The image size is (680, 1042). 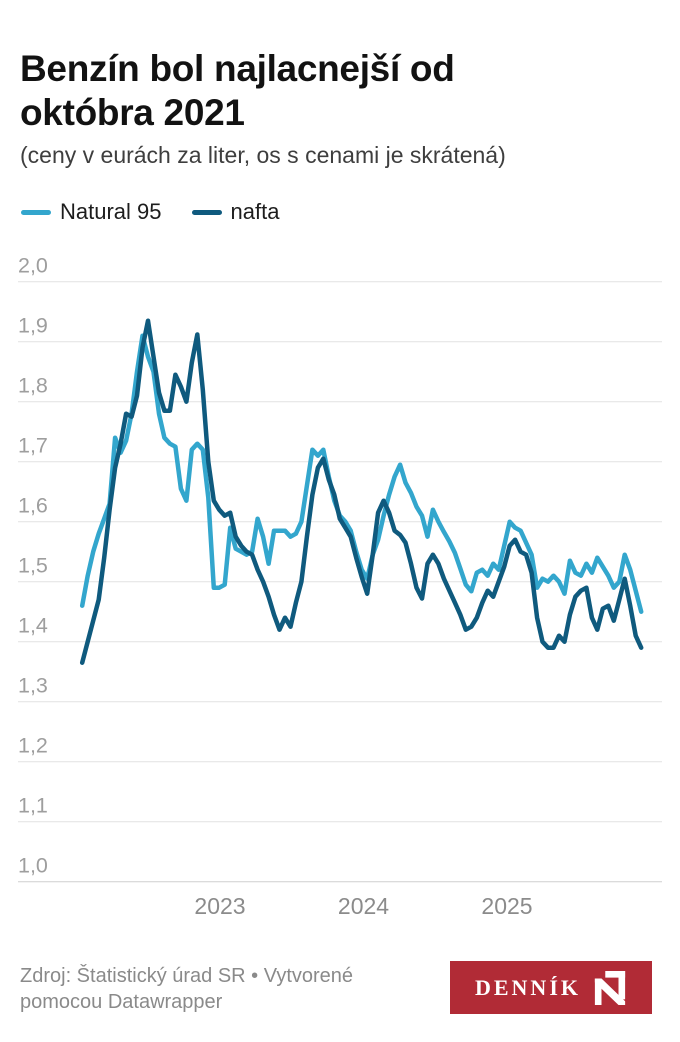 I want to click on dennikn-logo: DENNÍK, so click(x=551, y=987).